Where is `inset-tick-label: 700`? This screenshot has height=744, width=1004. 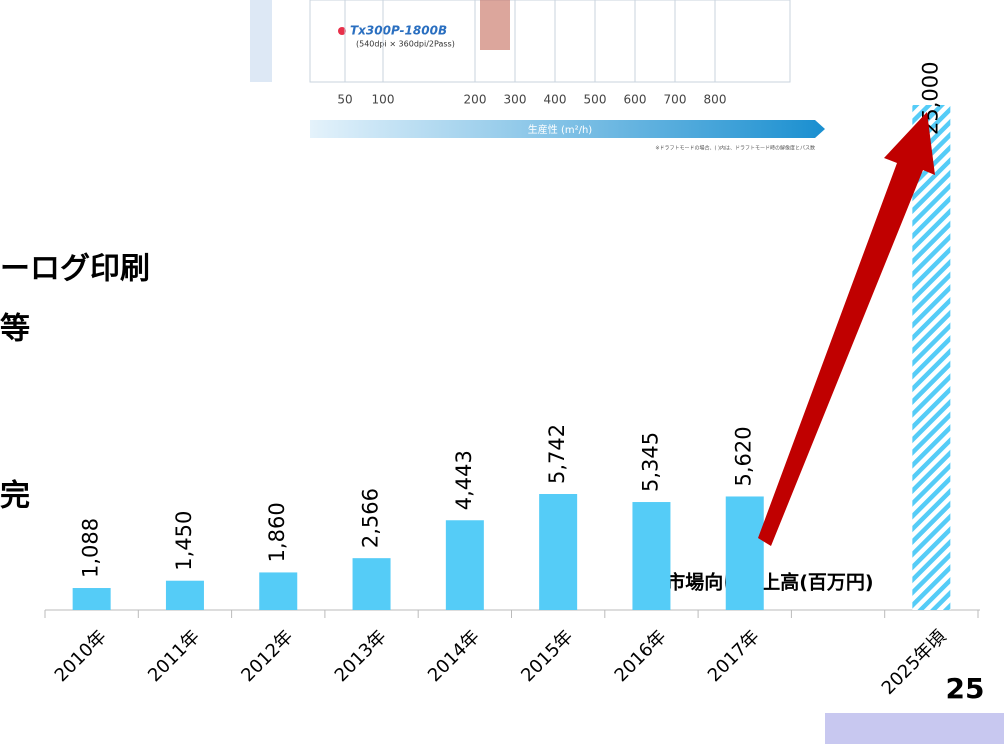
inset-tick-label: 700 is located at coordinates (675, 100).